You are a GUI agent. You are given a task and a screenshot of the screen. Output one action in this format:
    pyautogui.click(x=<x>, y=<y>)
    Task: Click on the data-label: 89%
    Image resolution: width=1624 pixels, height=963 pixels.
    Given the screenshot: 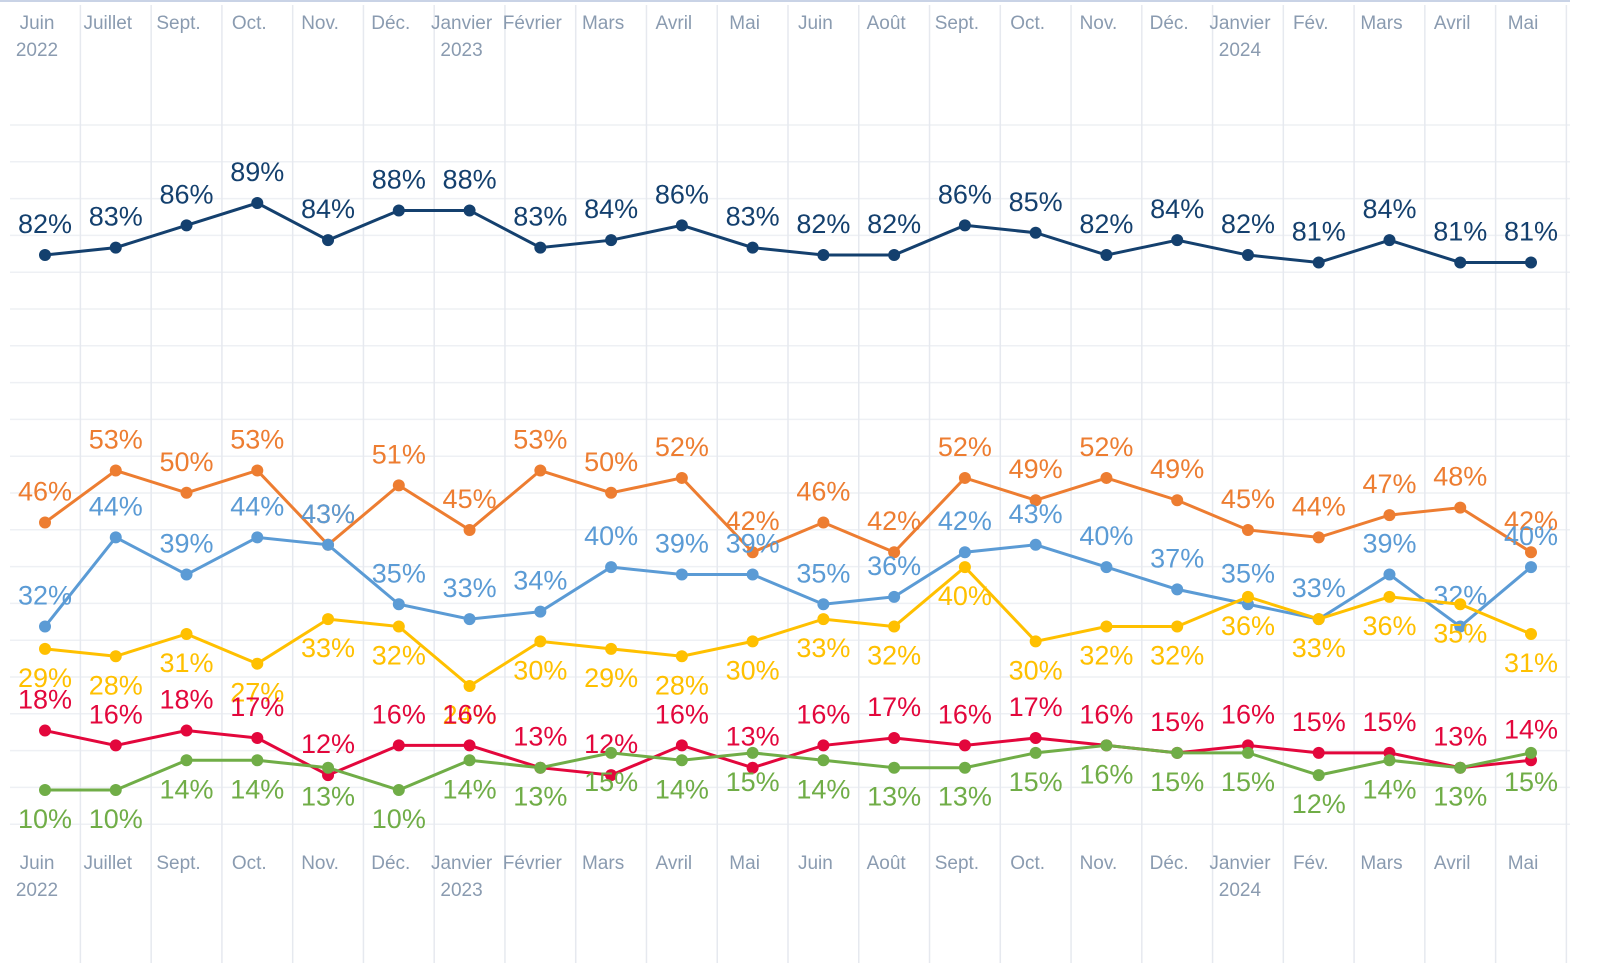 What is the action you would take?
    pyautogui.click(x=257, y=172)
    